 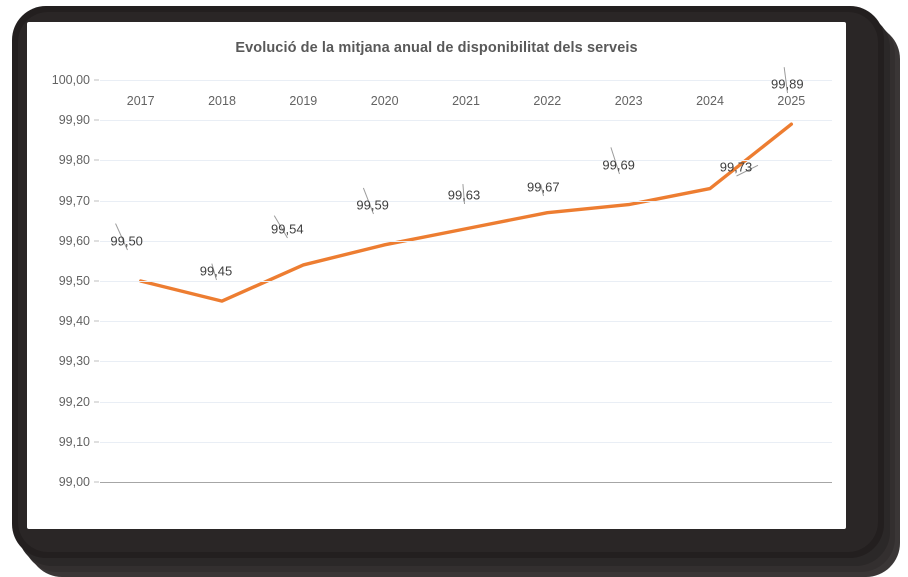 I want to click on data-point-label: 99,54, so click(x=287, y=229).